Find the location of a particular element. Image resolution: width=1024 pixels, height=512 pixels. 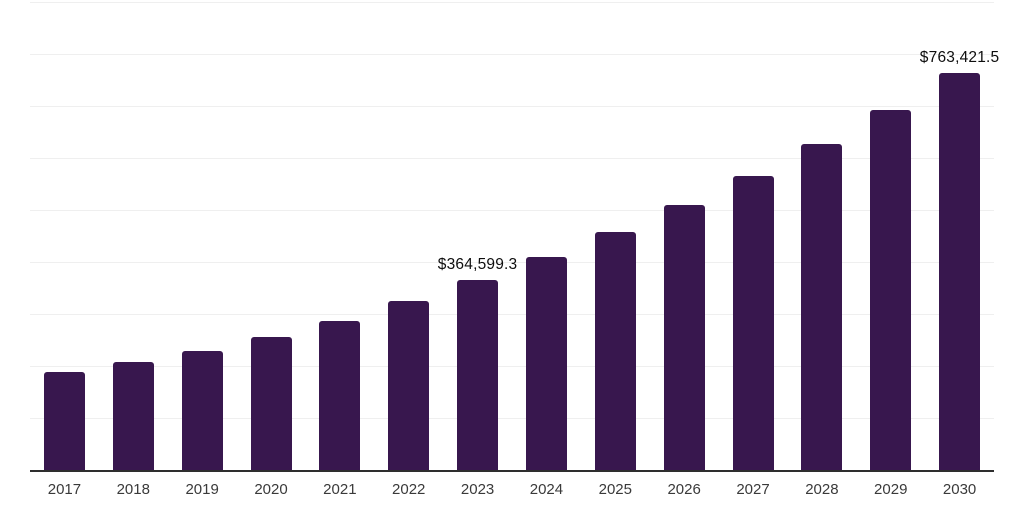

bar-2027 is located at coordinates (753, 323).